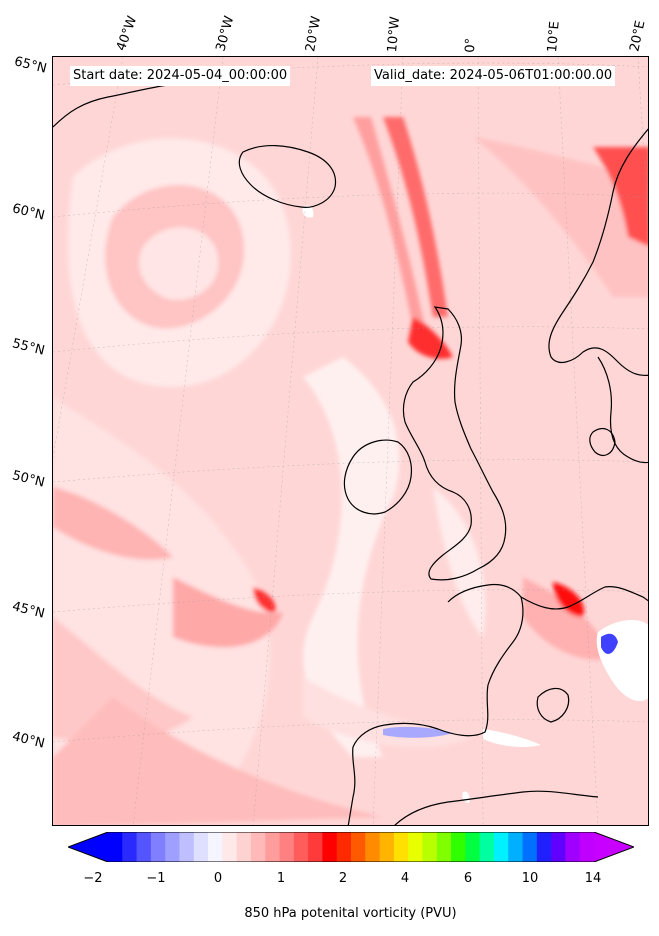 This screenshot has width=659, height=936. What do you see at coordinates (314, 34) in the screenshot?
I see `lon-label-20w: 20°W` at bounding box center [314, 34].